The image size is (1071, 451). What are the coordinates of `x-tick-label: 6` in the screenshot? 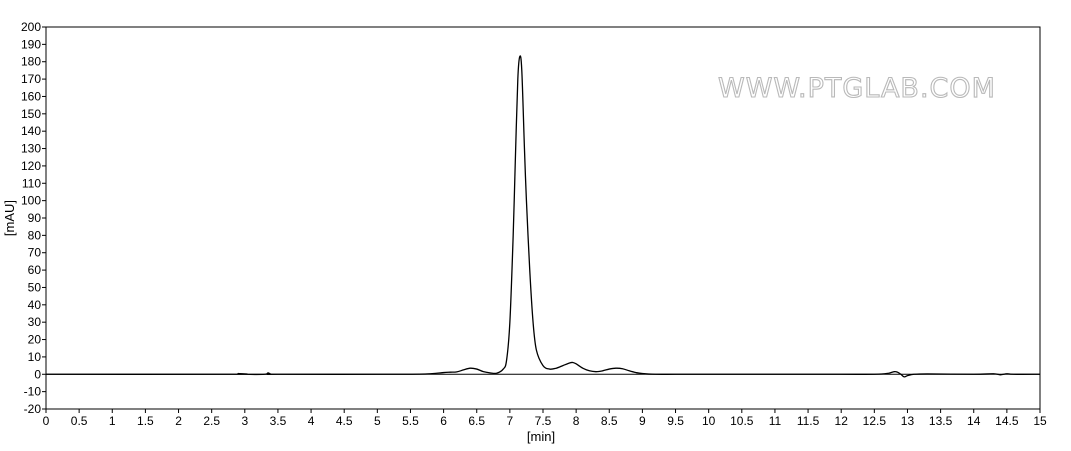 It's located at (443, 421).